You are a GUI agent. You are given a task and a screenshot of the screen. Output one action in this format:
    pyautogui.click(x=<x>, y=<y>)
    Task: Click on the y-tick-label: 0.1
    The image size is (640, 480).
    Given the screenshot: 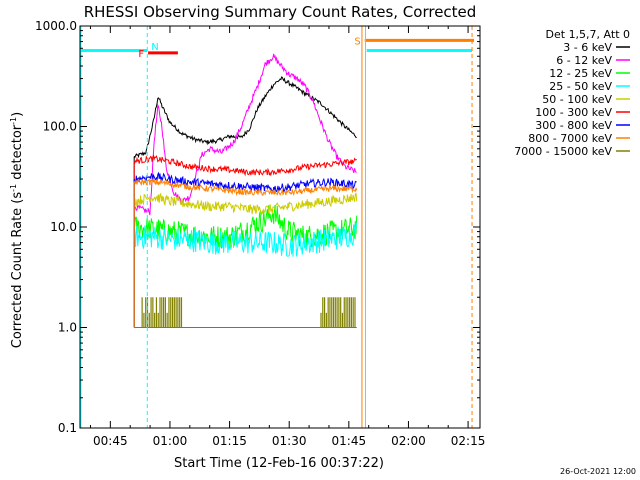 What is the action you would take?
    pyautogui.click(x=67, y=428)
    